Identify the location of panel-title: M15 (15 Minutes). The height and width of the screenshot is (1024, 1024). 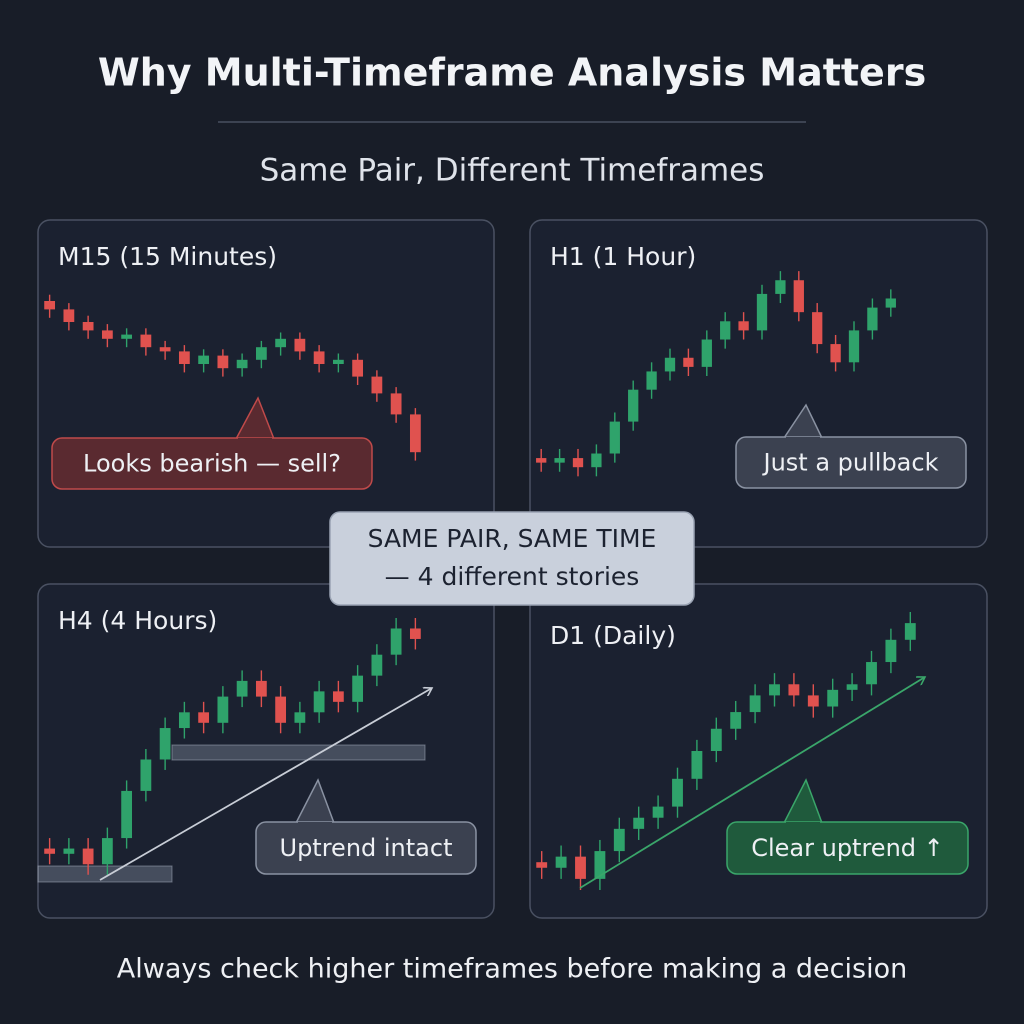
(167, 256).